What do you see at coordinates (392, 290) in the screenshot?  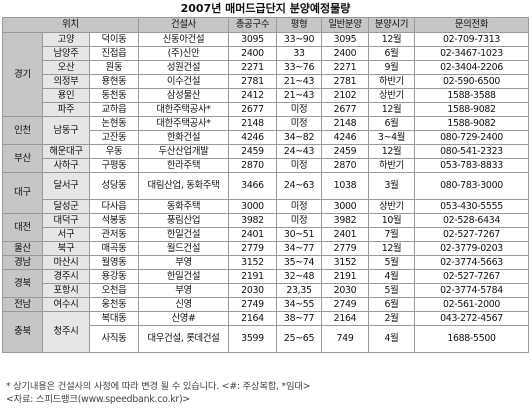 I see `period-cell: 5월` at bounding box center [392, 290].